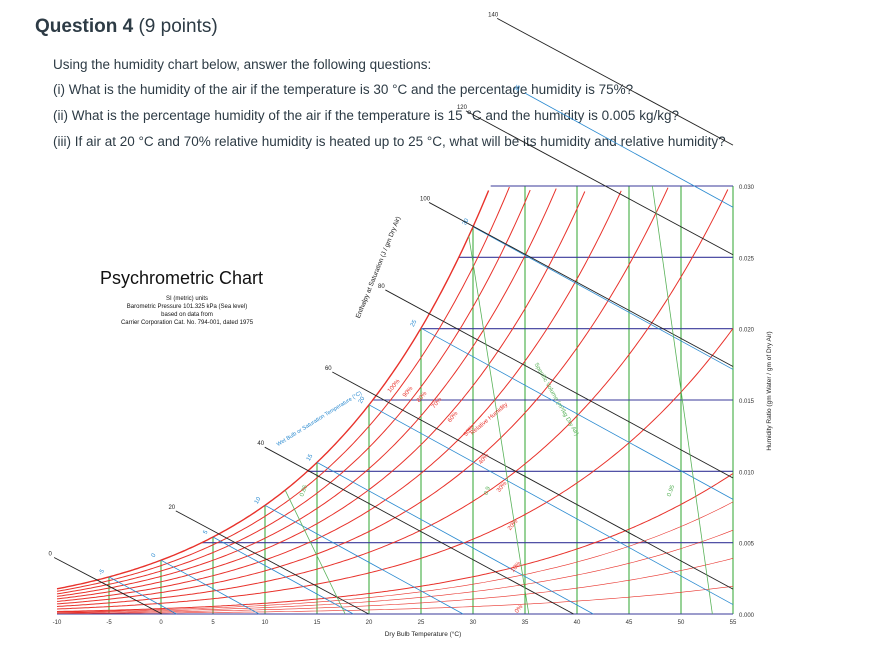  Describe the element at coordinates (488, 490) in the screenshot. I see `volume-tick-label: 0.9` at that location.